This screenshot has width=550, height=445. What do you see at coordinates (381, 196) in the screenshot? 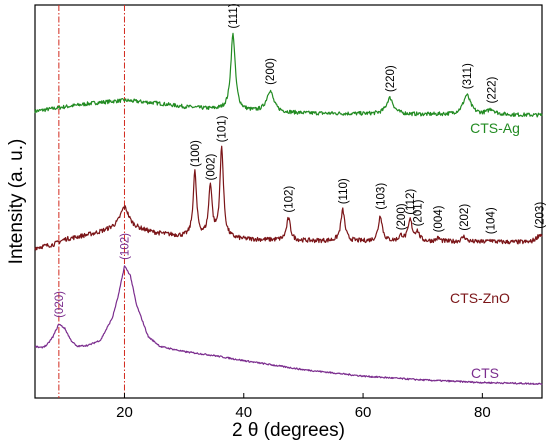
I see `peak-label: (103)` at bounding box center [381, 196].